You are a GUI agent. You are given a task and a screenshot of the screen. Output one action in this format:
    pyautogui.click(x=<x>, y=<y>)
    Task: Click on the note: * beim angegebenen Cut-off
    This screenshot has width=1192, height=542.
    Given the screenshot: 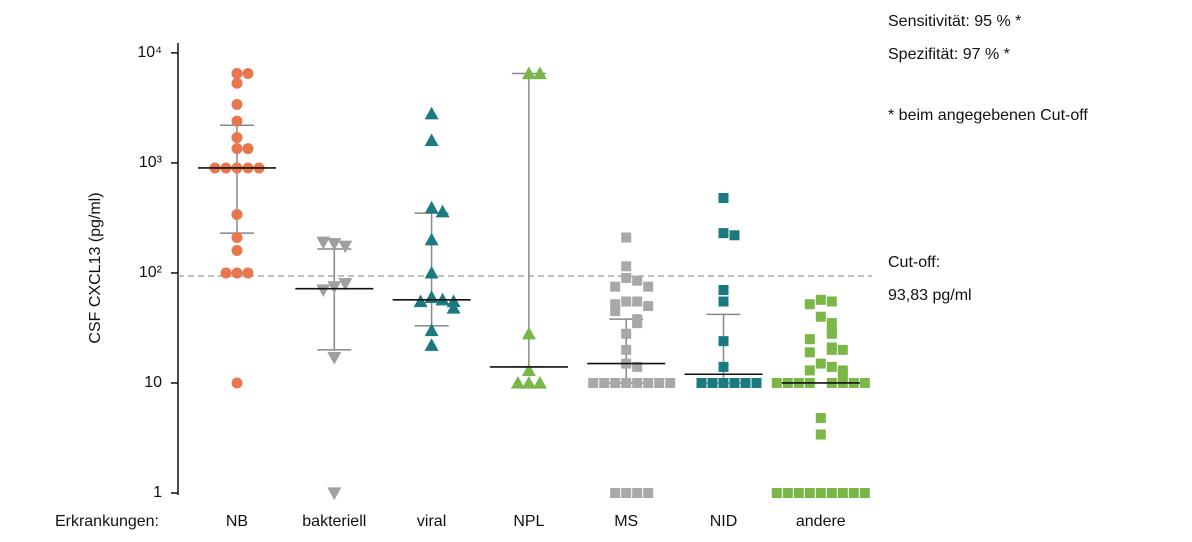 What is the action you would take?
    pyautogui.click(x=988, y=115)
    